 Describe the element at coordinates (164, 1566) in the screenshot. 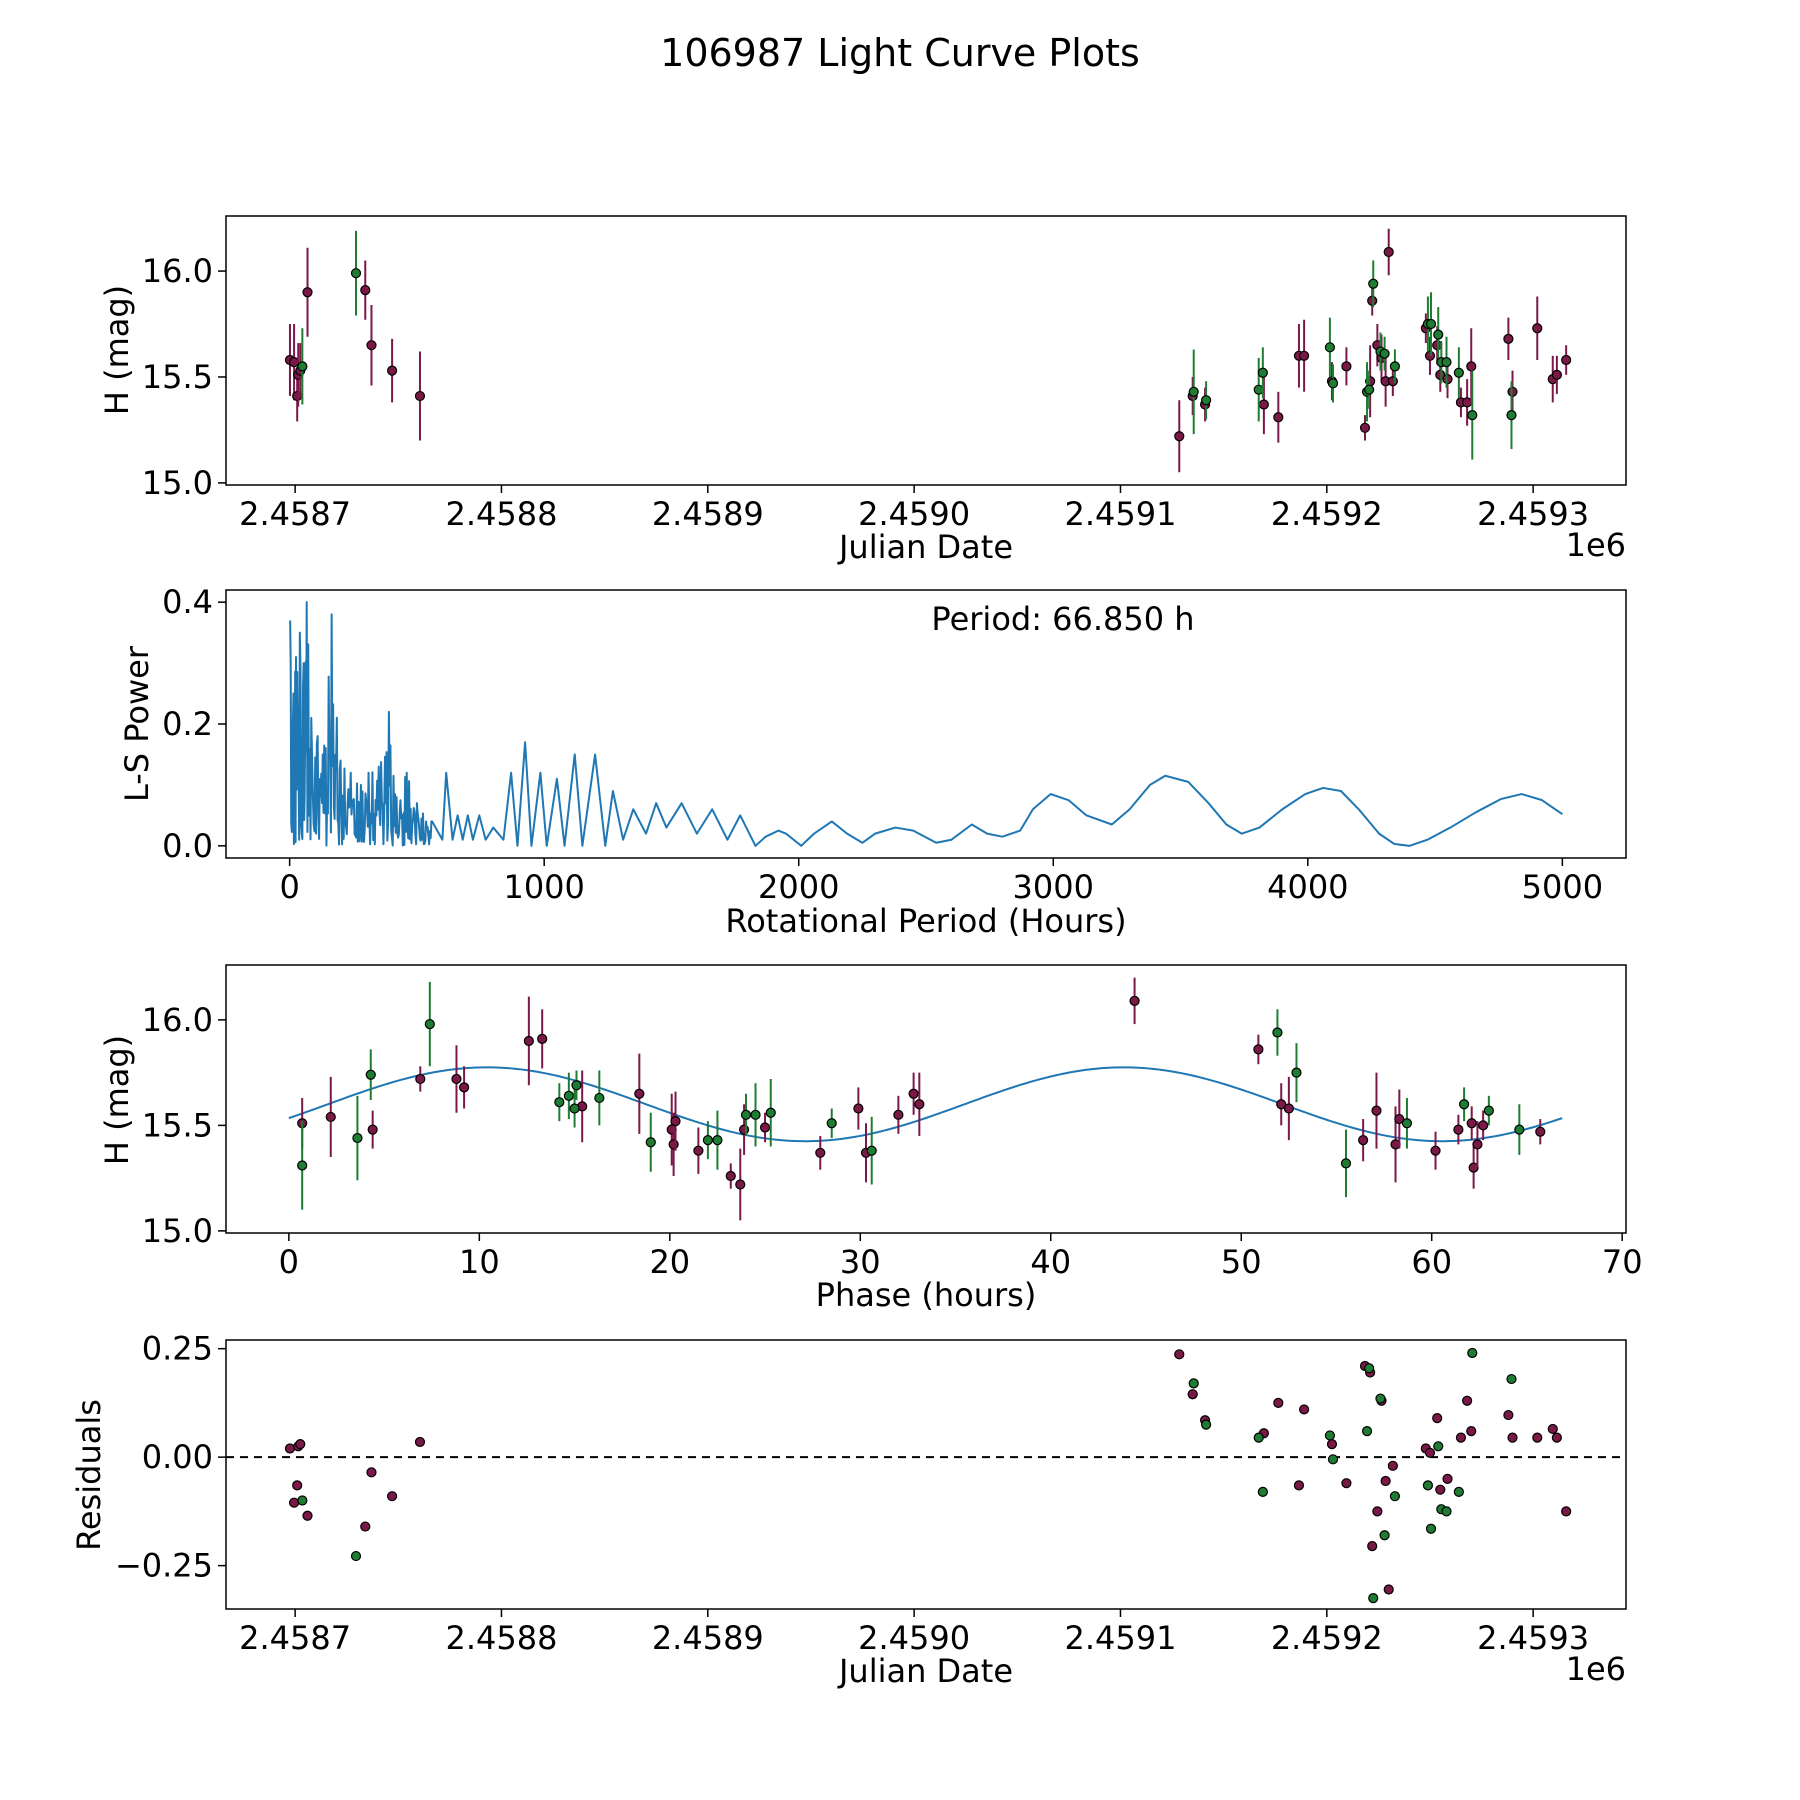

I see `y-tick-label: −0.25` at that location.